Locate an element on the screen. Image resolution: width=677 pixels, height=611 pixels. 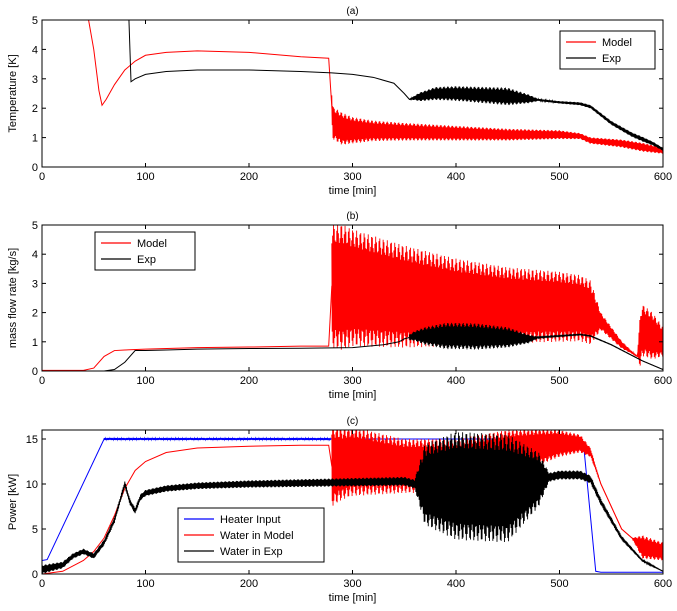
chart-title: (b) is located at coordinates (352, 216).